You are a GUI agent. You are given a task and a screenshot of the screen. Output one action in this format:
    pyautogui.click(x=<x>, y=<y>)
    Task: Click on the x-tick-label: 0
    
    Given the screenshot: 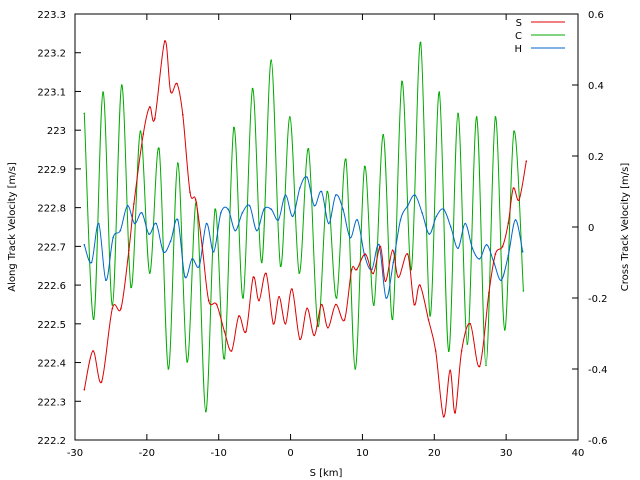 What is the action you would take?
    pyautogui.click(x=290, y=453)
    